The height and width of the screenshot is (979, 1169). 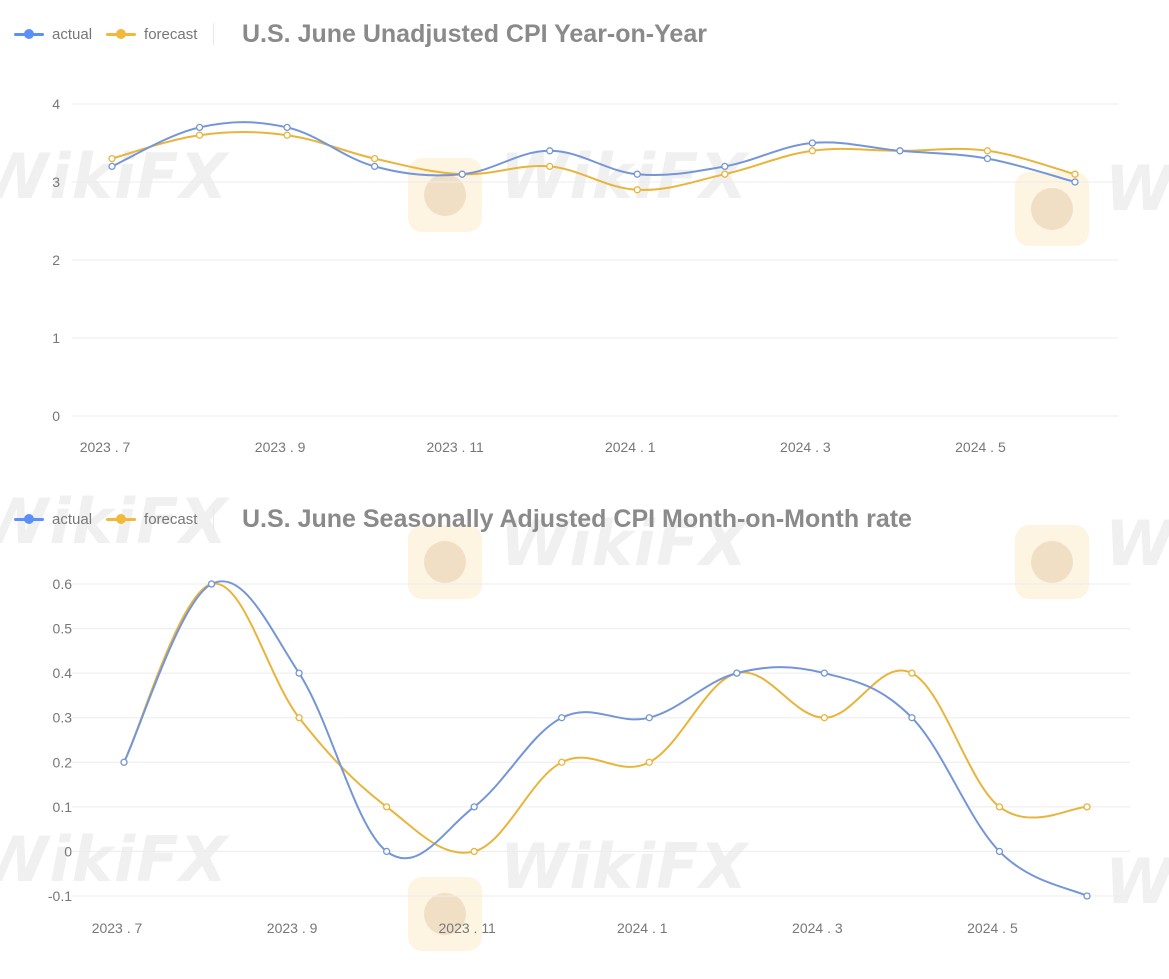 I want to click on chart-title: U.S. June Unadjusted CPI Year-on-Year, so click(x=474, y=34).